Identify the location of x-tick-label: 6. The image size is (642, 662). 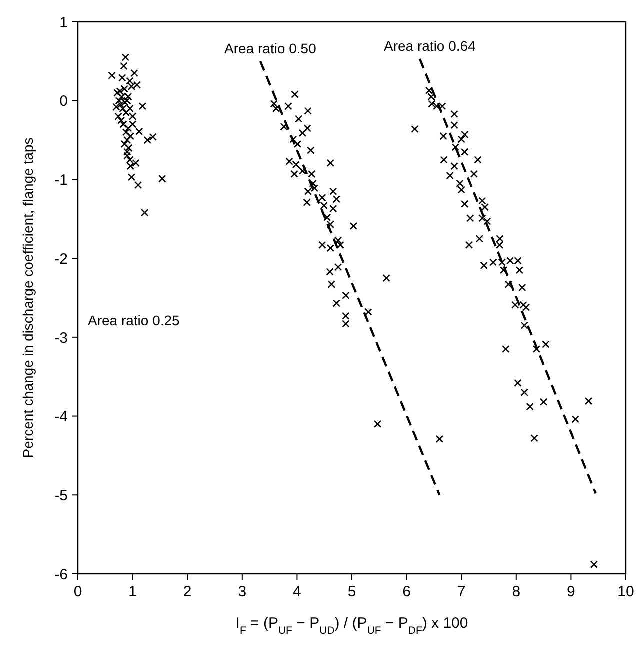
(406, 592).